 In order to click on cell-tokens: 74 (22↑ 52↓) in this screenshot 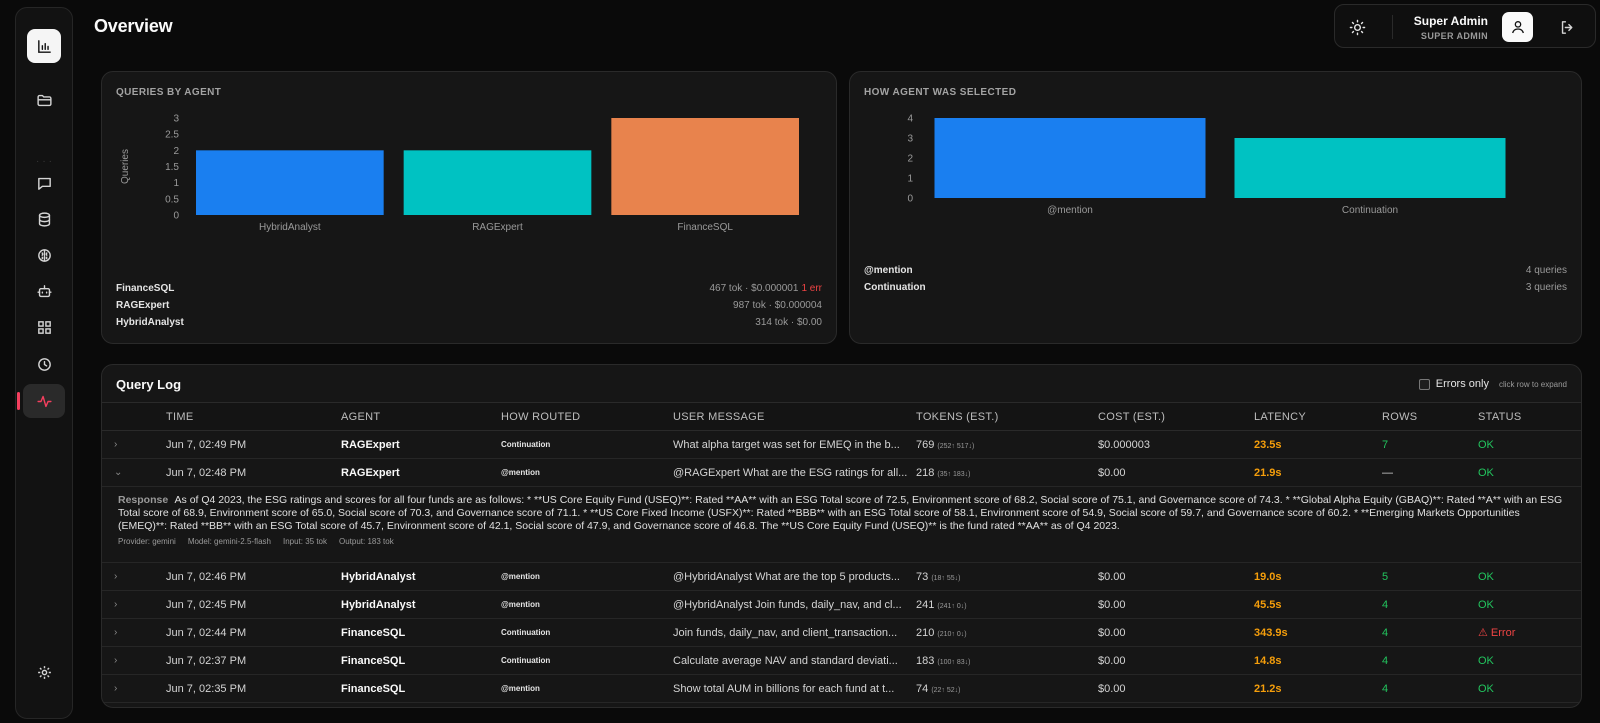, I will do `click(1007, 688)`.